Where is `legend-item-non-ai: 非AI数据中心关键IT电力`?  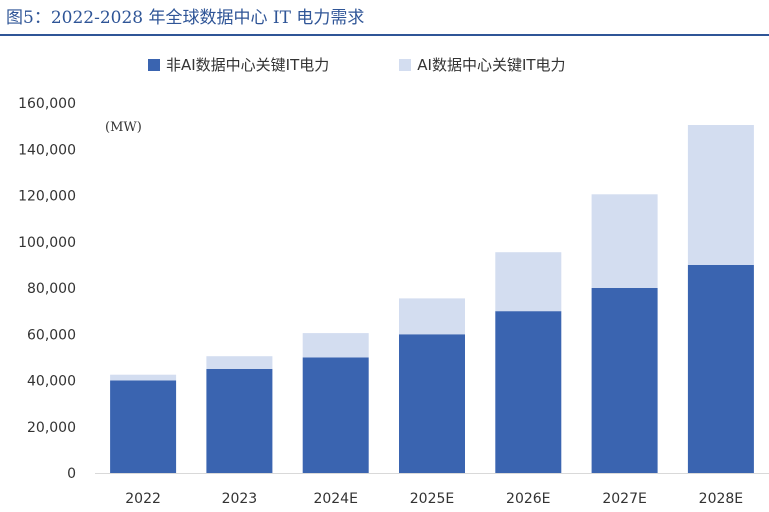
legend-item-non-ai: 非AI数据中心关键IT电力 is located at coordinates (238, 64).